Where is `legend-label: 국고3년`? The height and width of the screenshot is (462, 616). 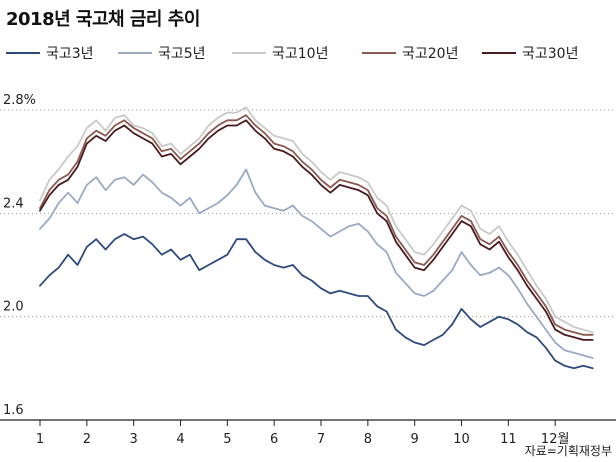
legend-label: 국고3년 is located at coordinates (70, 54).